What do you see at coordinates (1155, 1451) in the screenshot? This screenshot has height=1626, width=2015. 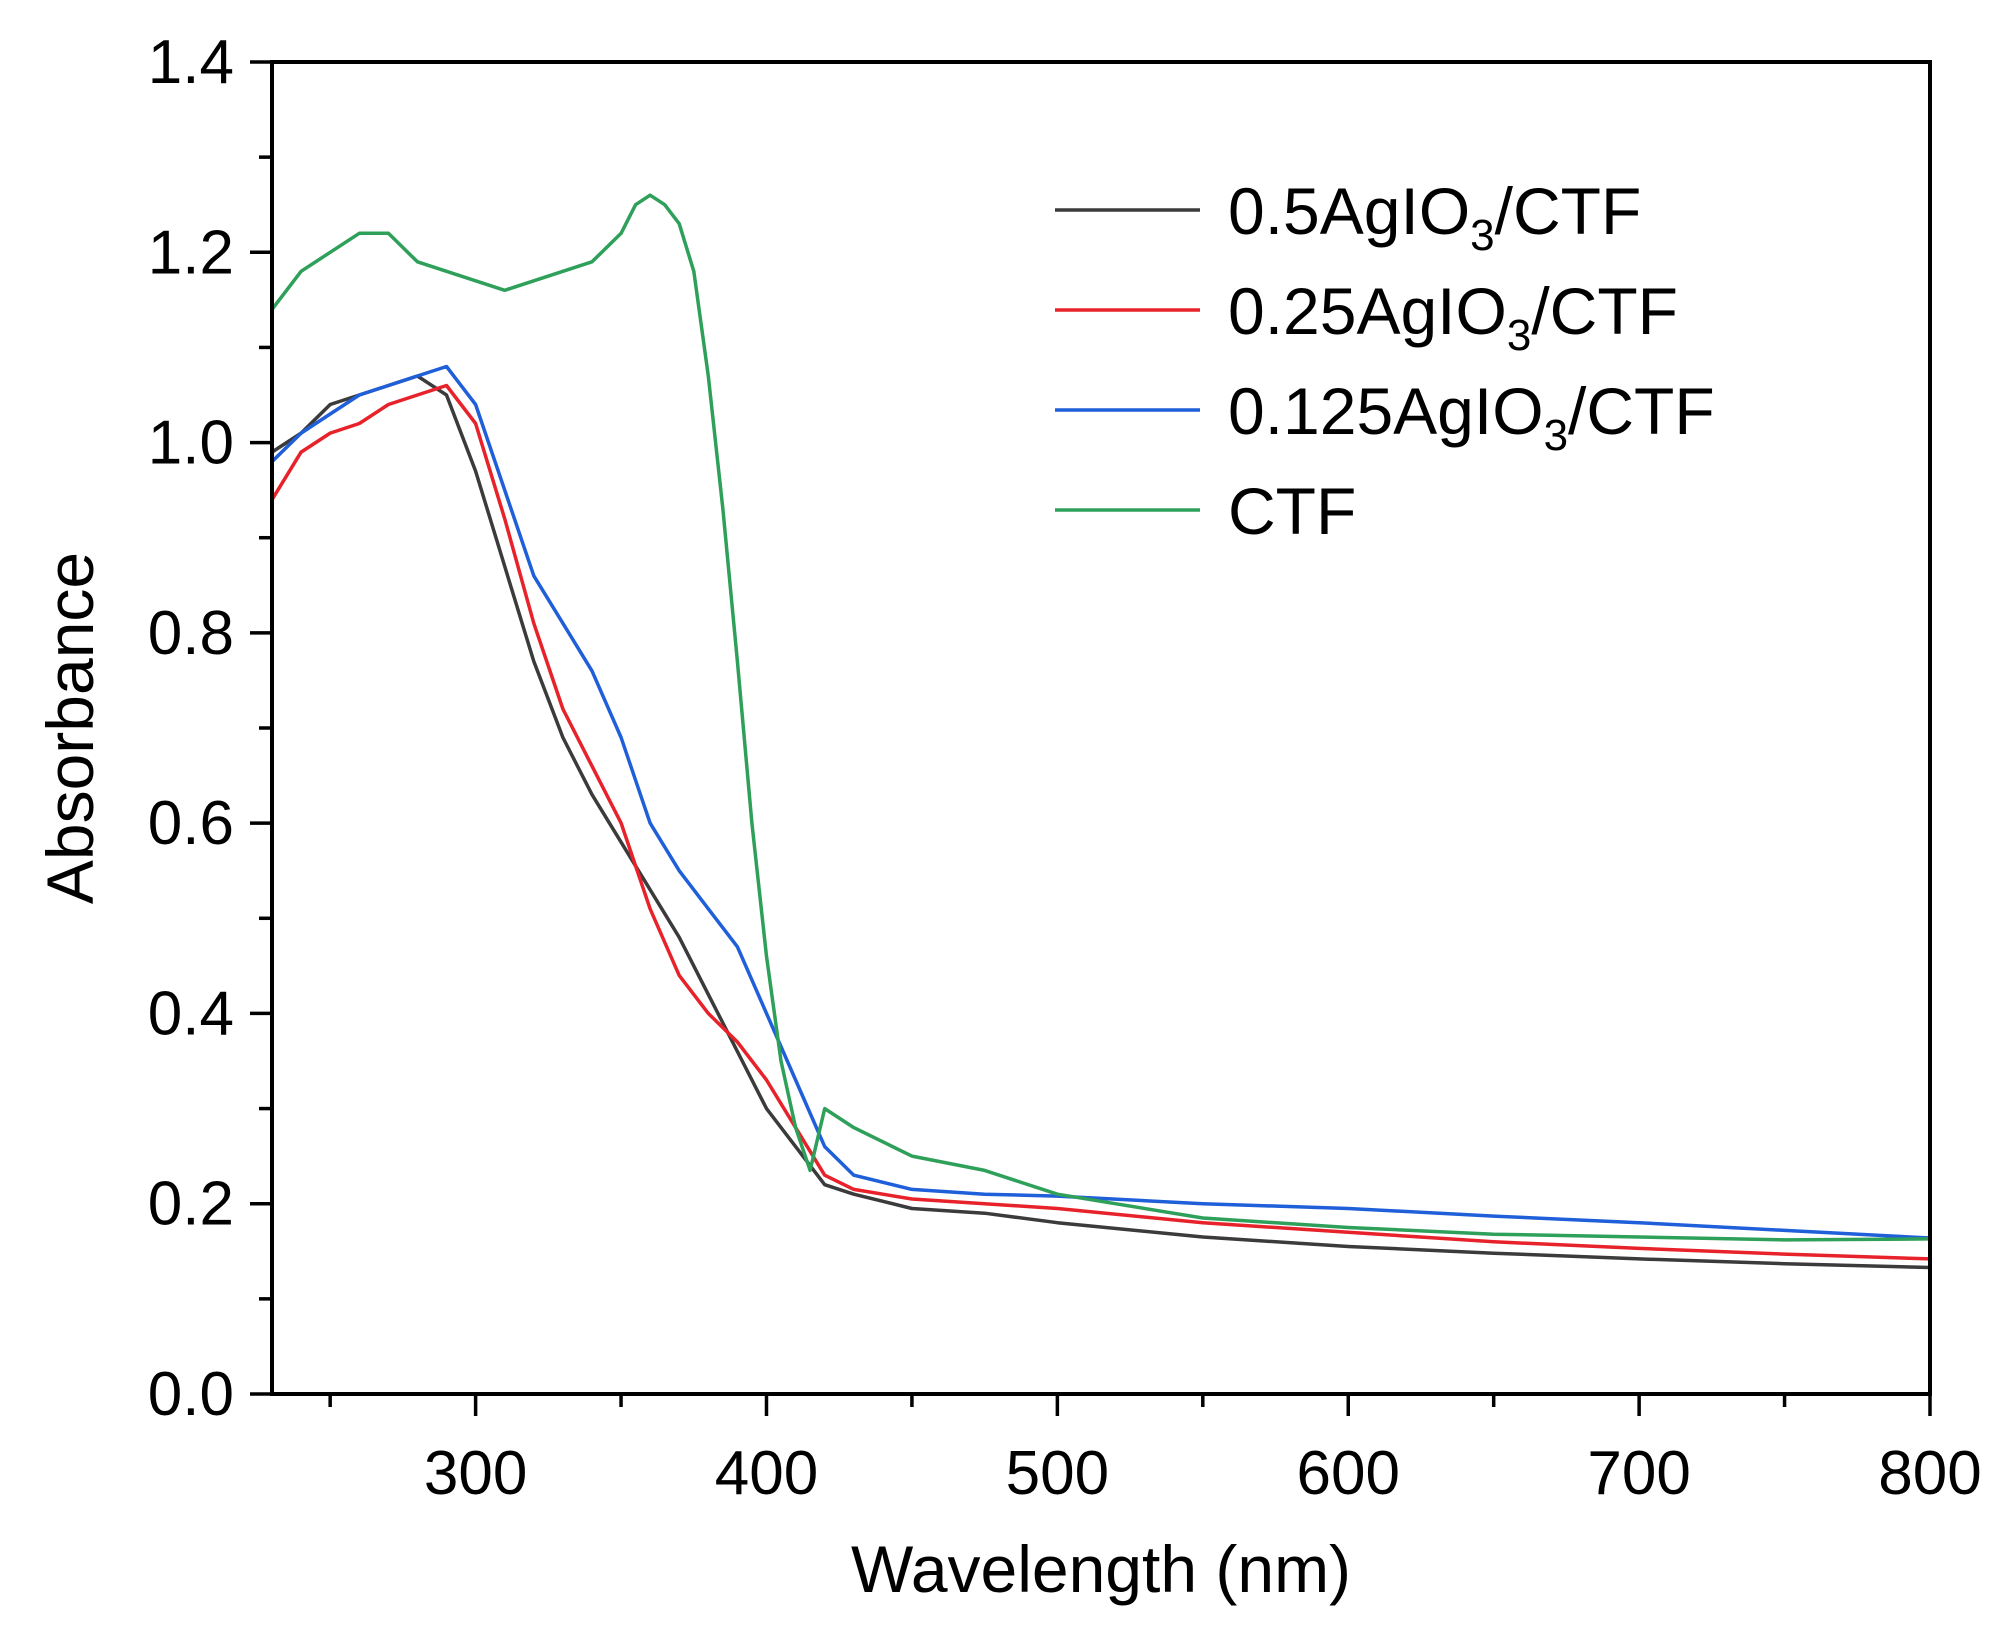 I see `x-axis: 300 400 500 600 700 800` at bounding box center [1155, 1451].